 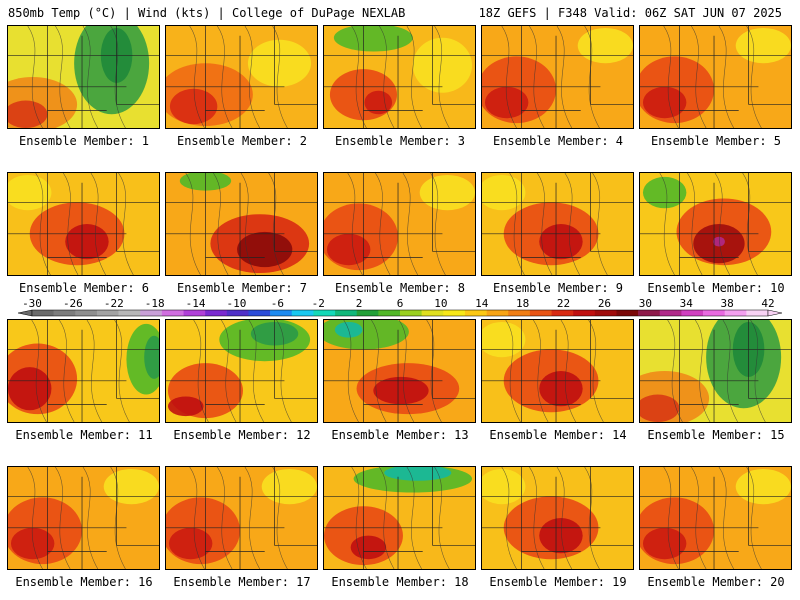 What do you see at coordinates (400, 288) in the screenshot?
I see `member-label: Ensemble Member: 8` at bounding box center [400, 288].